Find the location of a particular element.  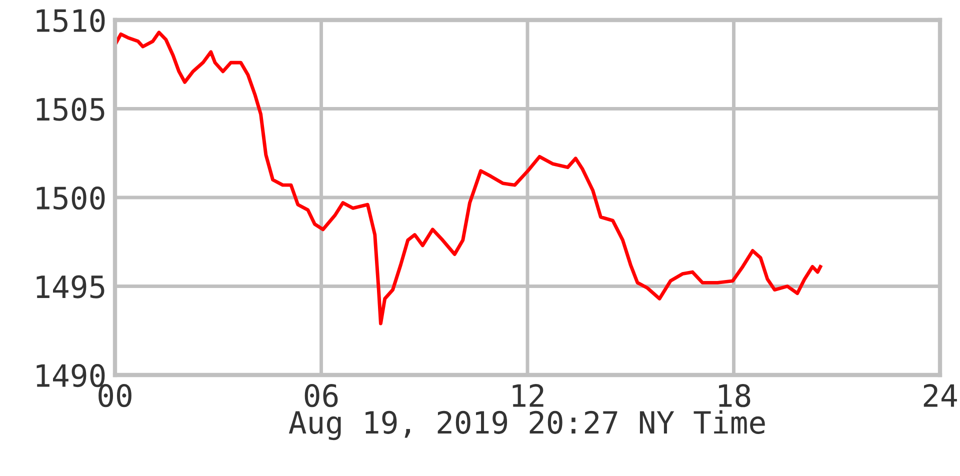

x-tick-label: 18 is located at coordinates (734, 396).